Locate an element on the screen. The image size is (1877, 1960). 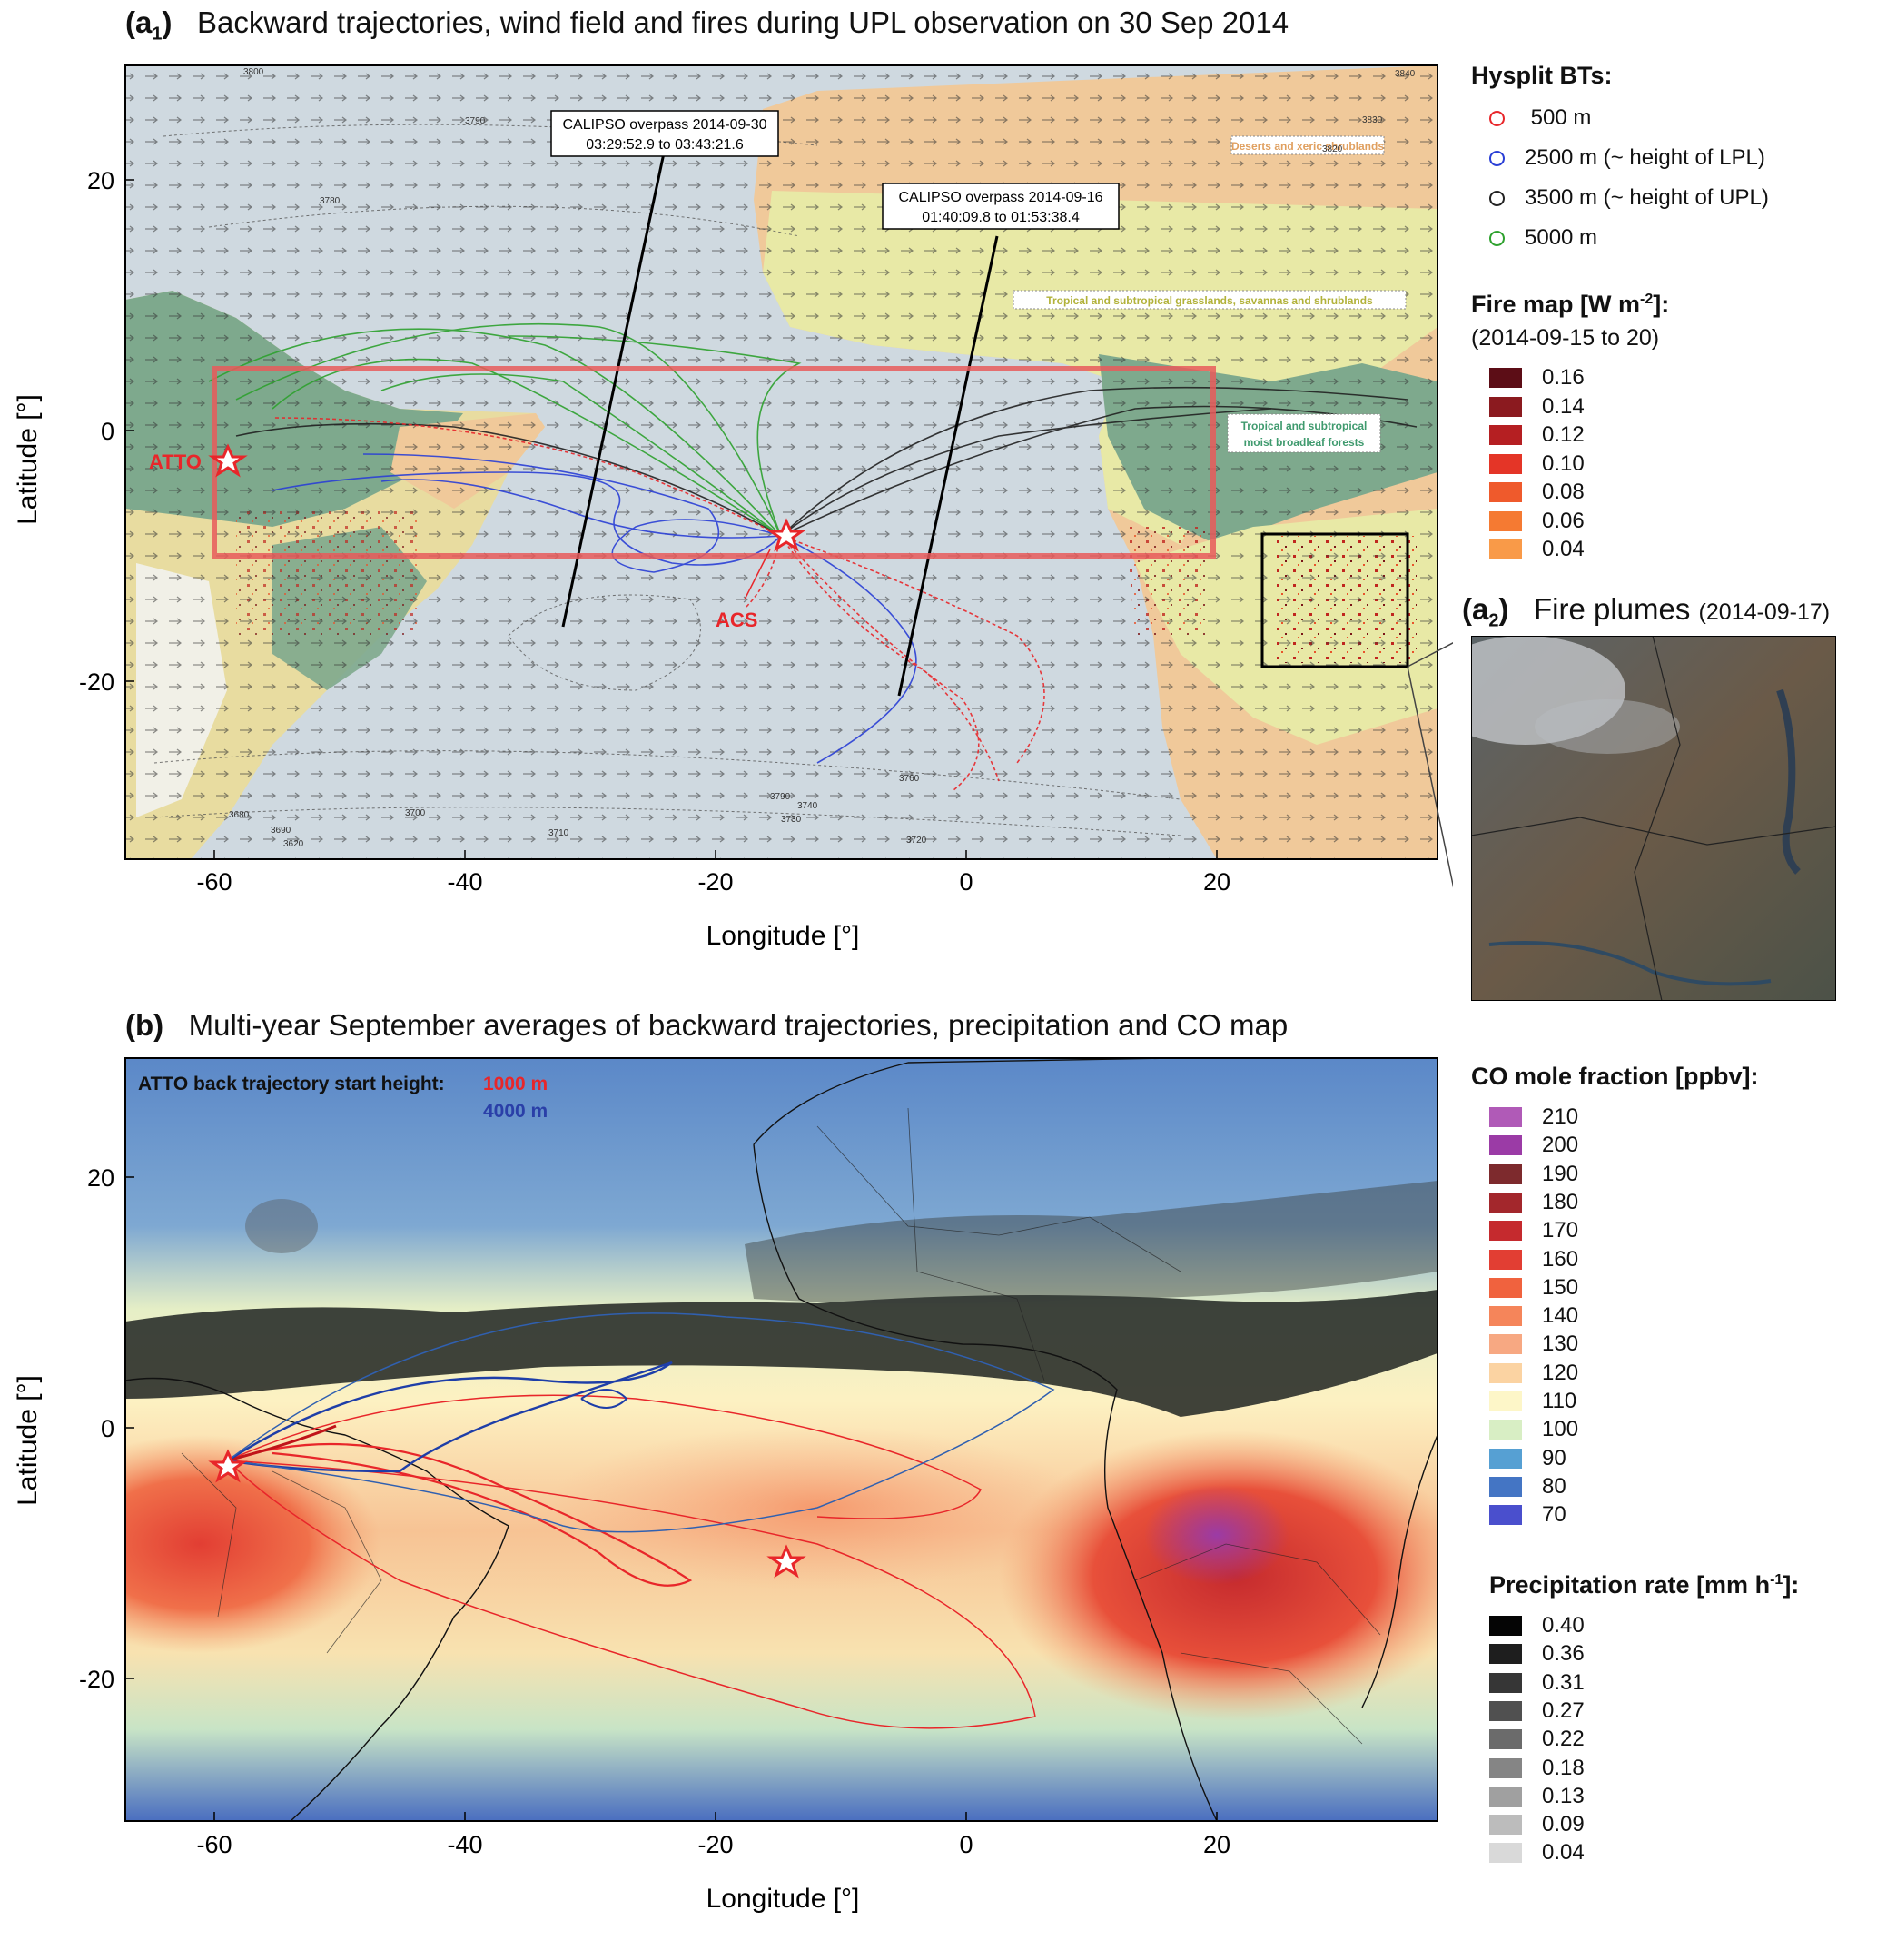
biome-forest-label-2: moist broadleaf forests is located at coordinates (1304, 442).